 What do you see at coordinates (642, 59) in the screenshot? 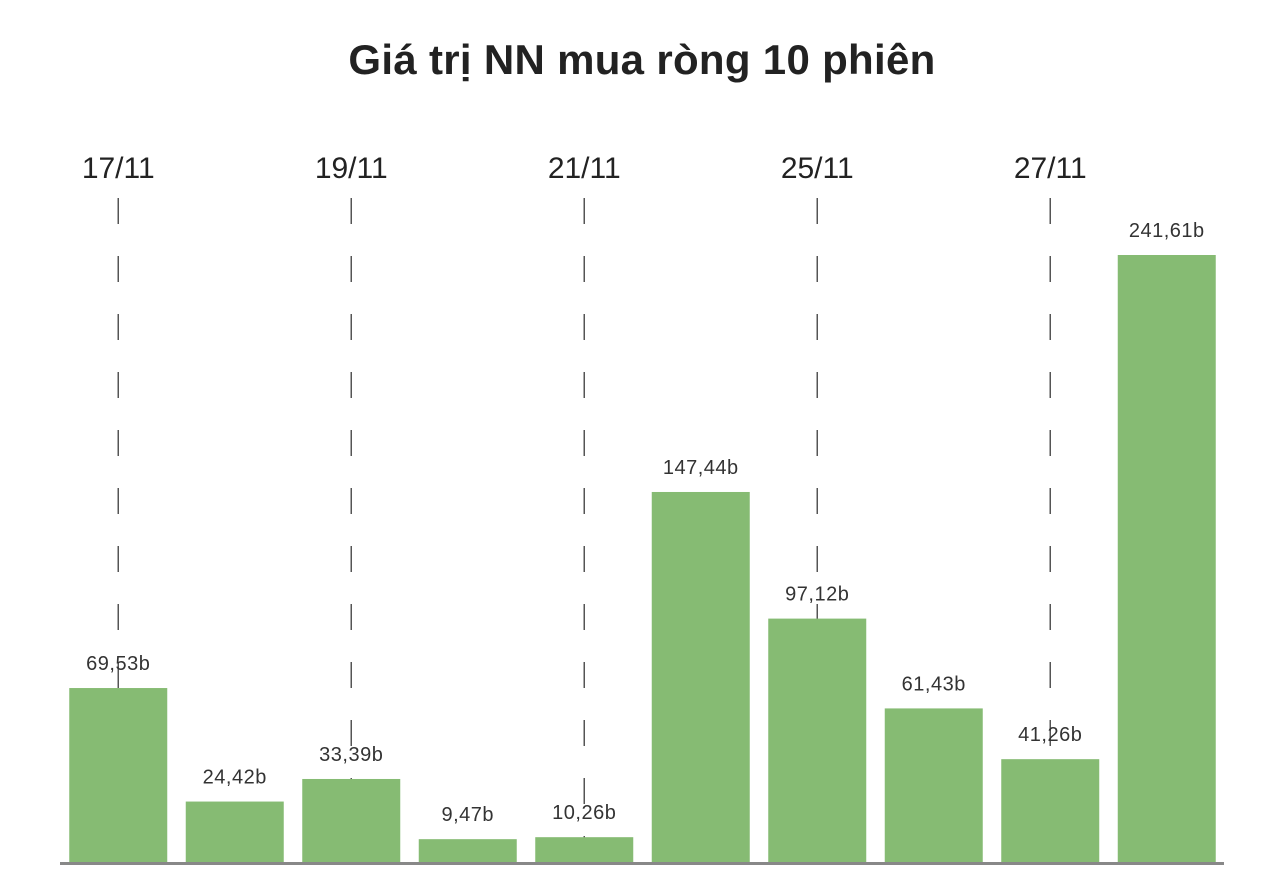
I see `chart-title: Giá trị NN mua ròng 10 phiên` at bounding box center [642, 59].